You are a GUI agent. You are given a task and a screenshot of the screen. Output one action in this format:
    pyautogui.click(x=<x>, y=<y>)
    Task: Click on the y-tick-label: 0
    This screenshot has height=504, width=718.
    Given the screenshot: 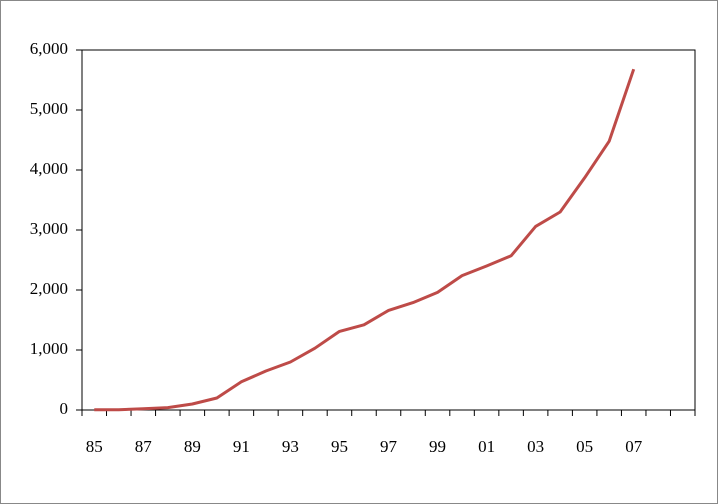 What is the action you would take?
    pyautogui.click(x=64, y=408)
    